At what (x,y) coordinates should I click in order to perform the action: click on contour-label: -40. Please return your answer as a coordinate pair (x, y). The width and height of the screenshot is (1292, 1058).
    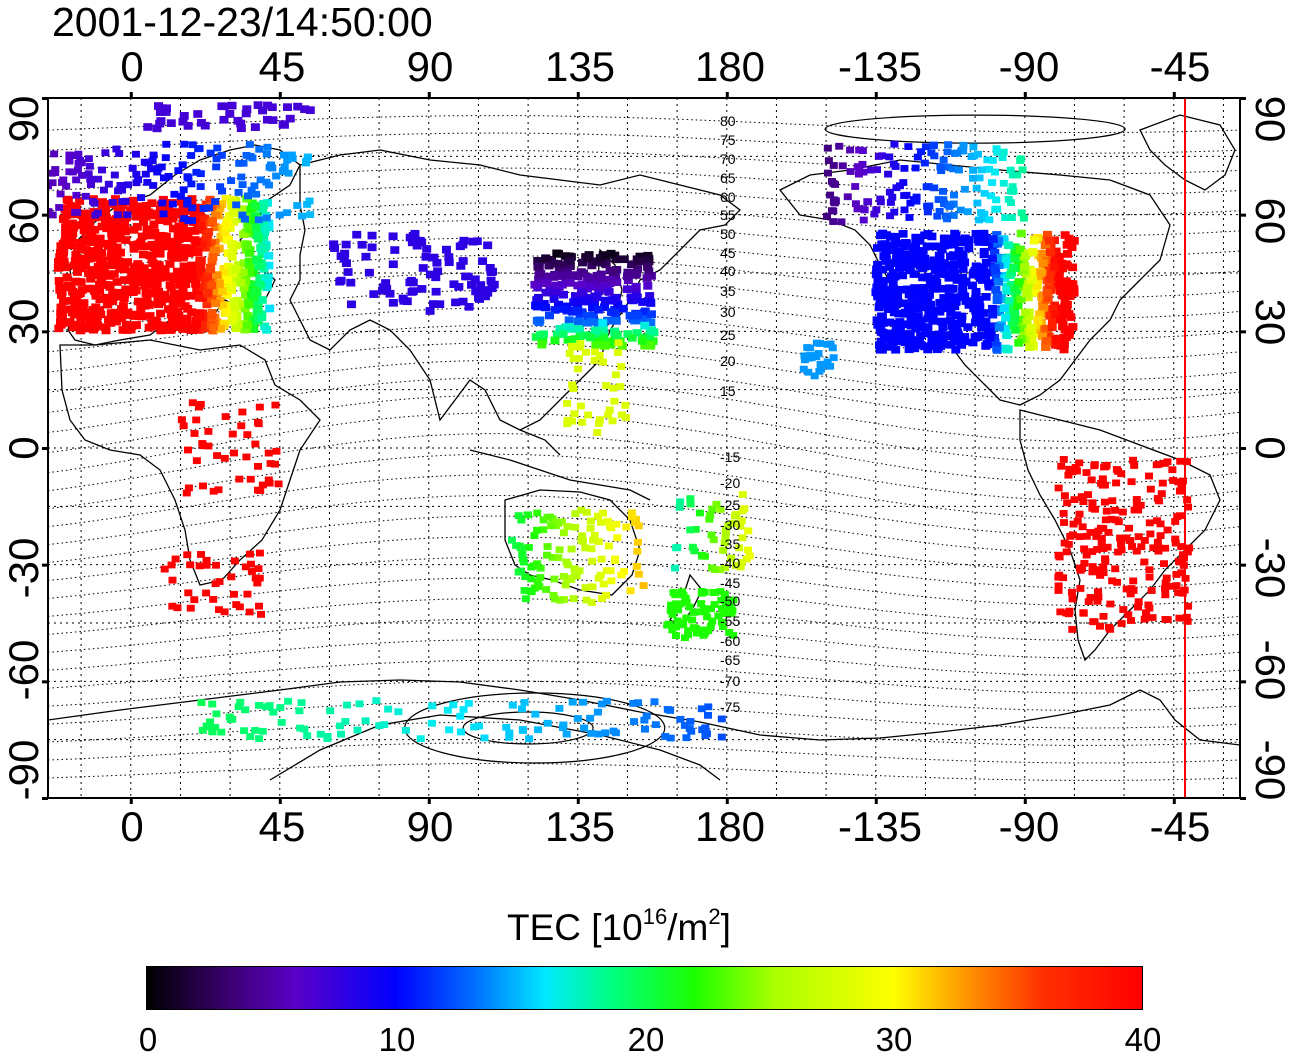
    Looking at the image, I should click on (730, 563).